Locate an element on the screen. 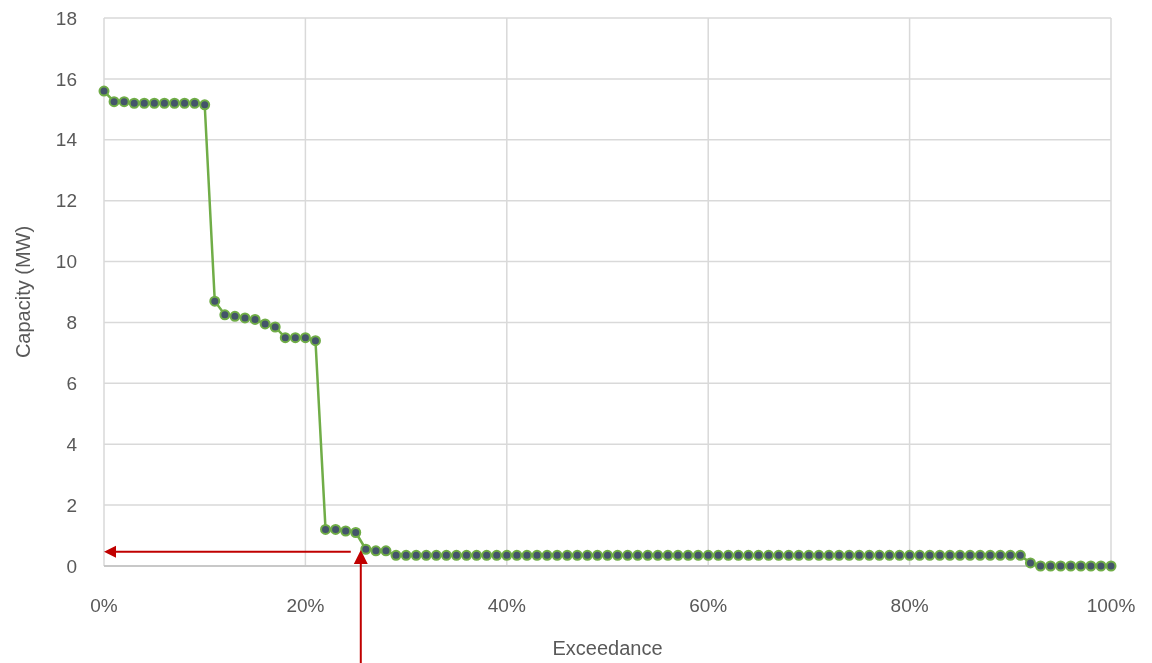  y-tick-label: 14 is located at coordinates (66, 140).